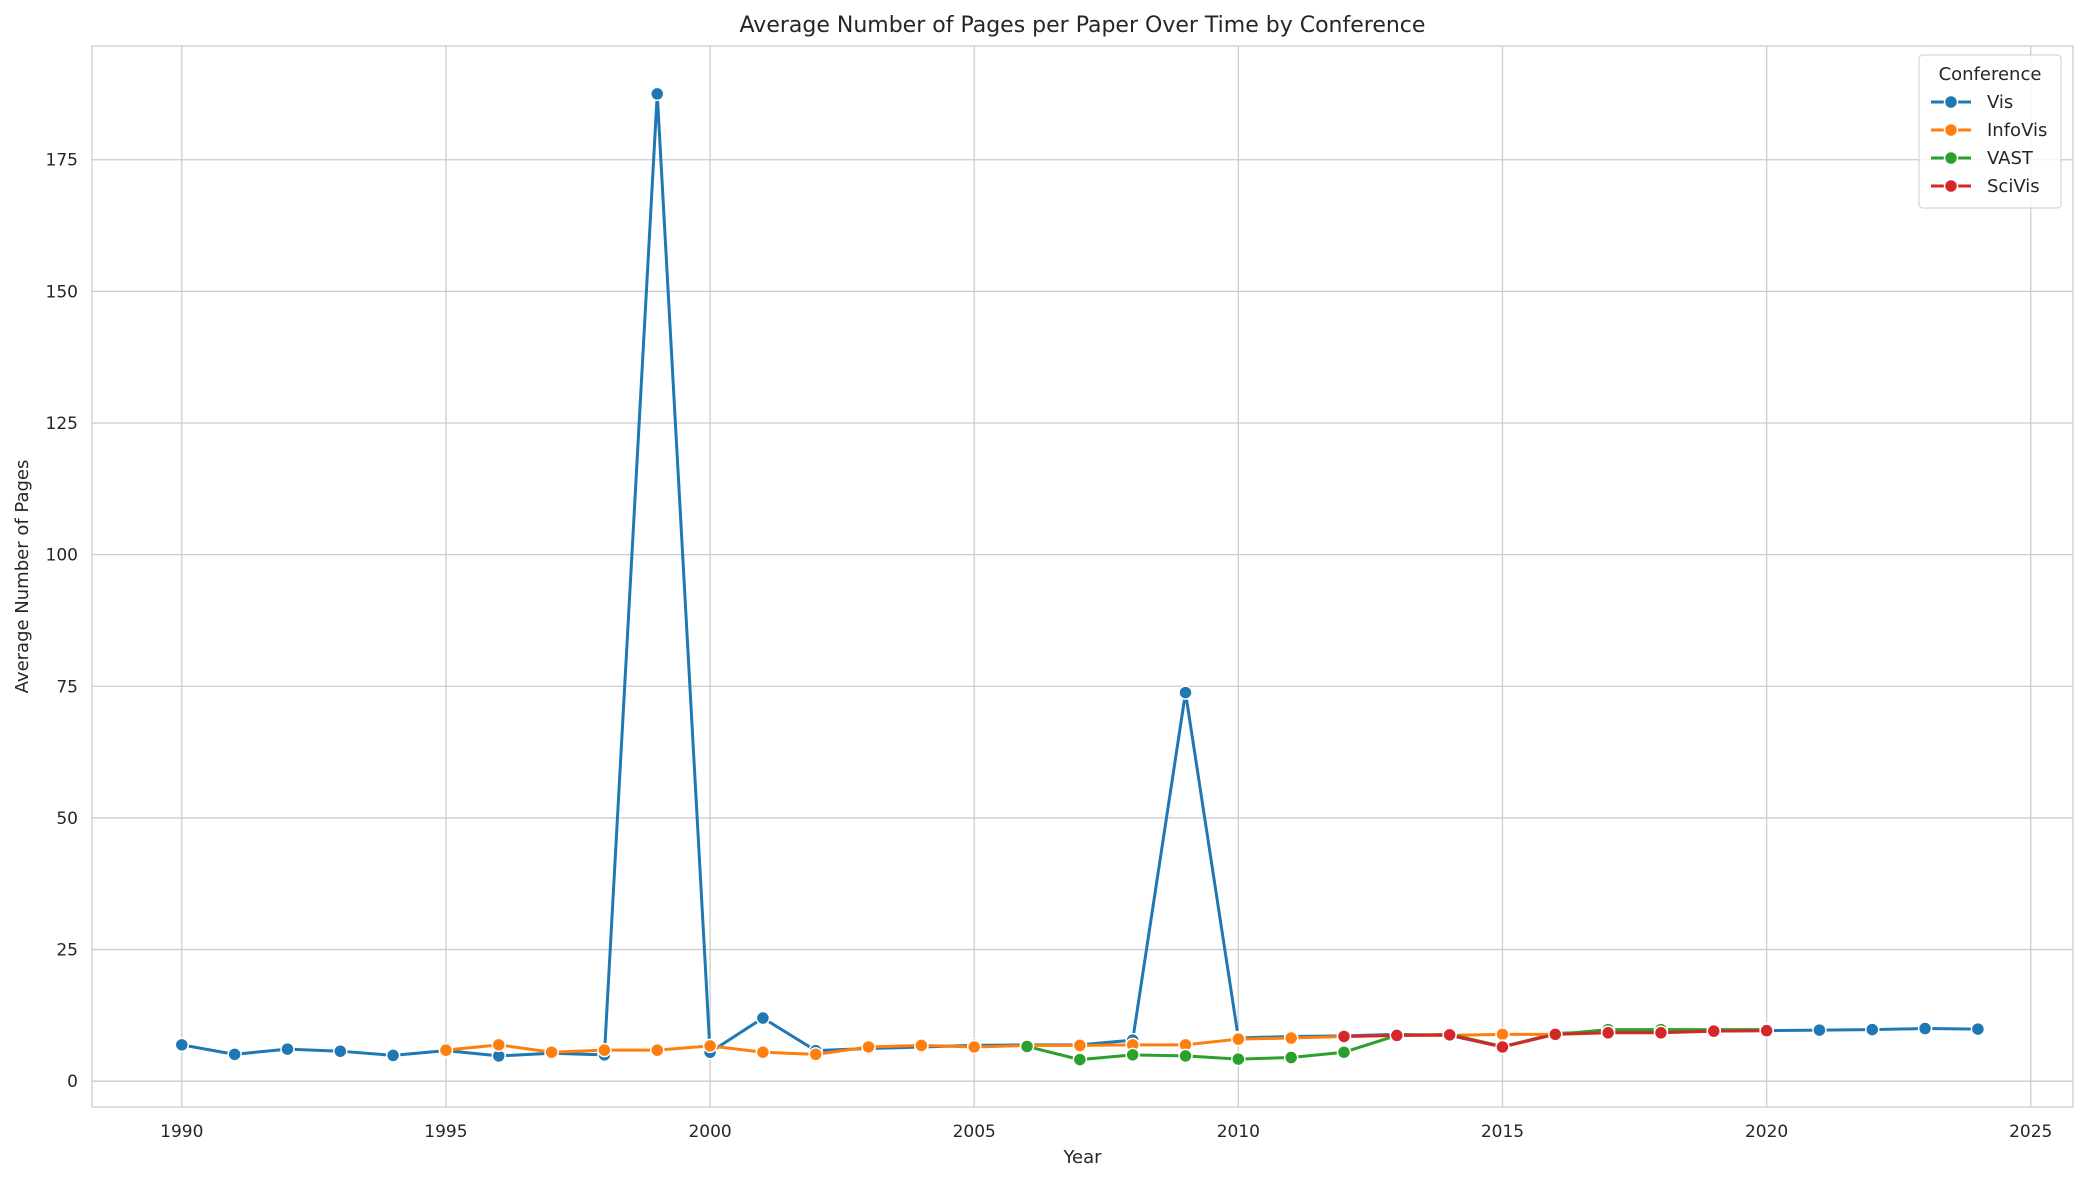  What do you see at coordinates (62, 292) in the screenshot?
I see `y-tick-label: 150` at bounding box center [62, 292].